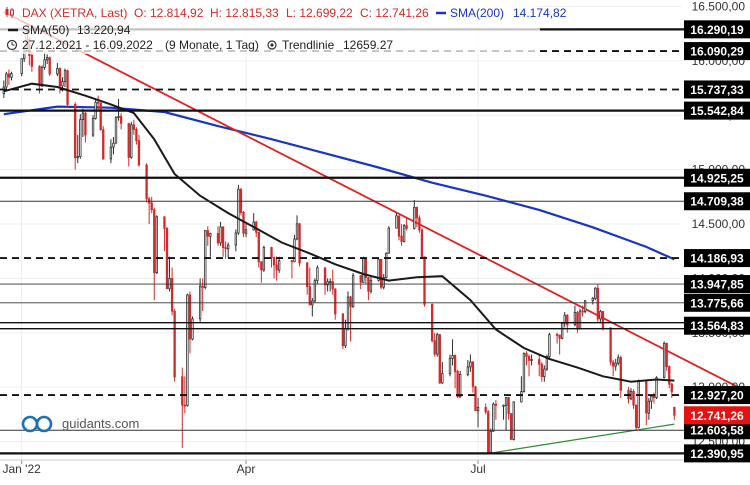 The width and height of the screenshot is (750, 485). I want to click on legend-low: L: 12.699,22, so click(319, 13).